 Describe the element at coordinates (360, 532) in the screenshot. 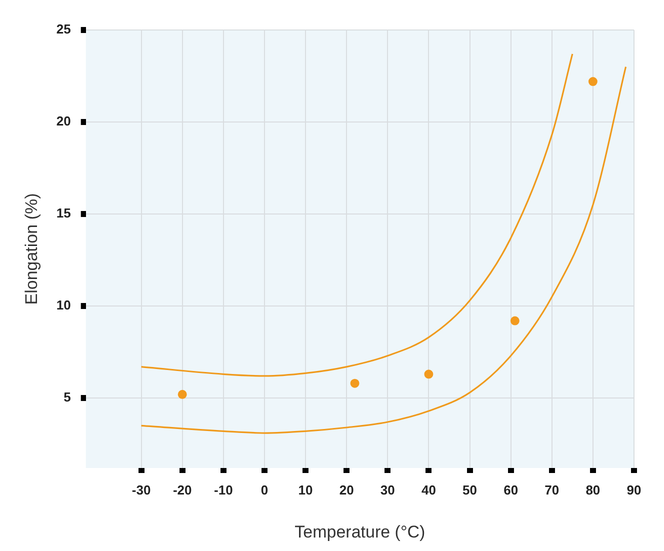

I see `x-axis-title: Temperature (°C)` at that location.